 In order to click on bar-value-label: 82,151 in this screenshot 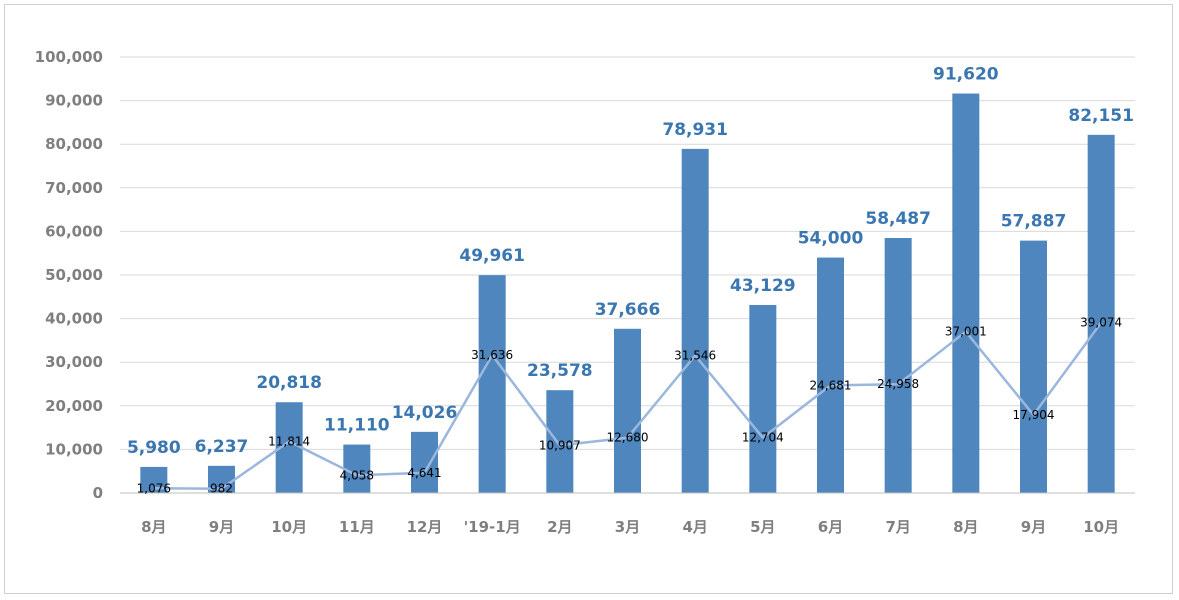, I will do `click(1101, 116)`.